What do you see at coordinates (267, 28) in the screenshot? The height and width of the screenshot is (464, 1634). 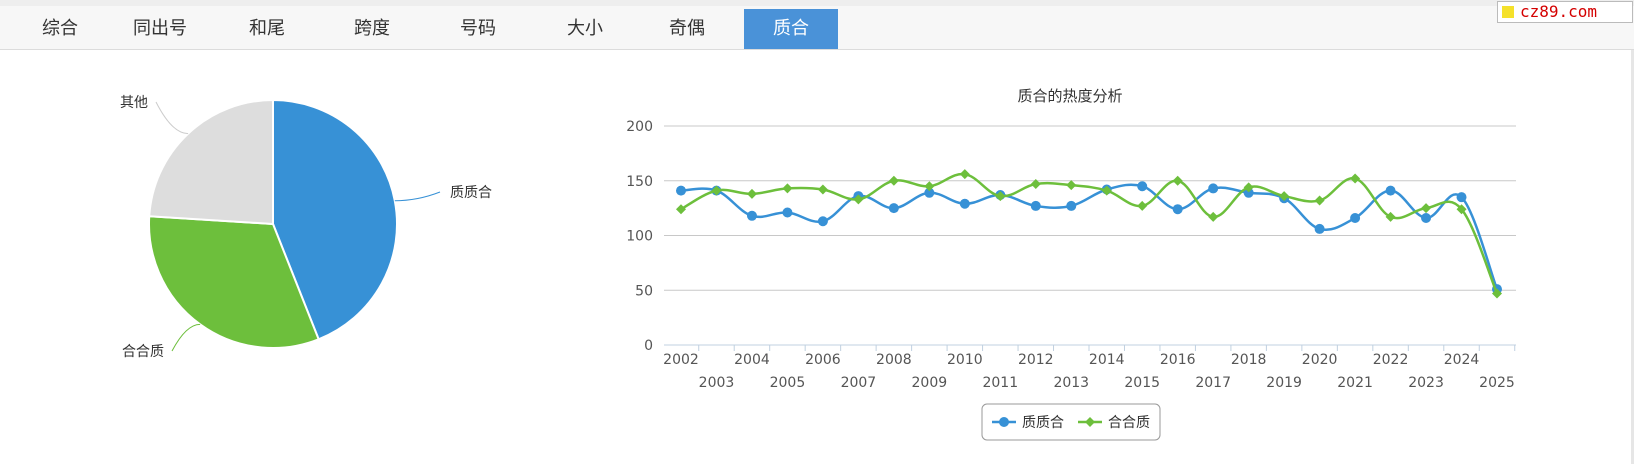 I see `tab-3: 和尾` at bounding box center [267, 28].